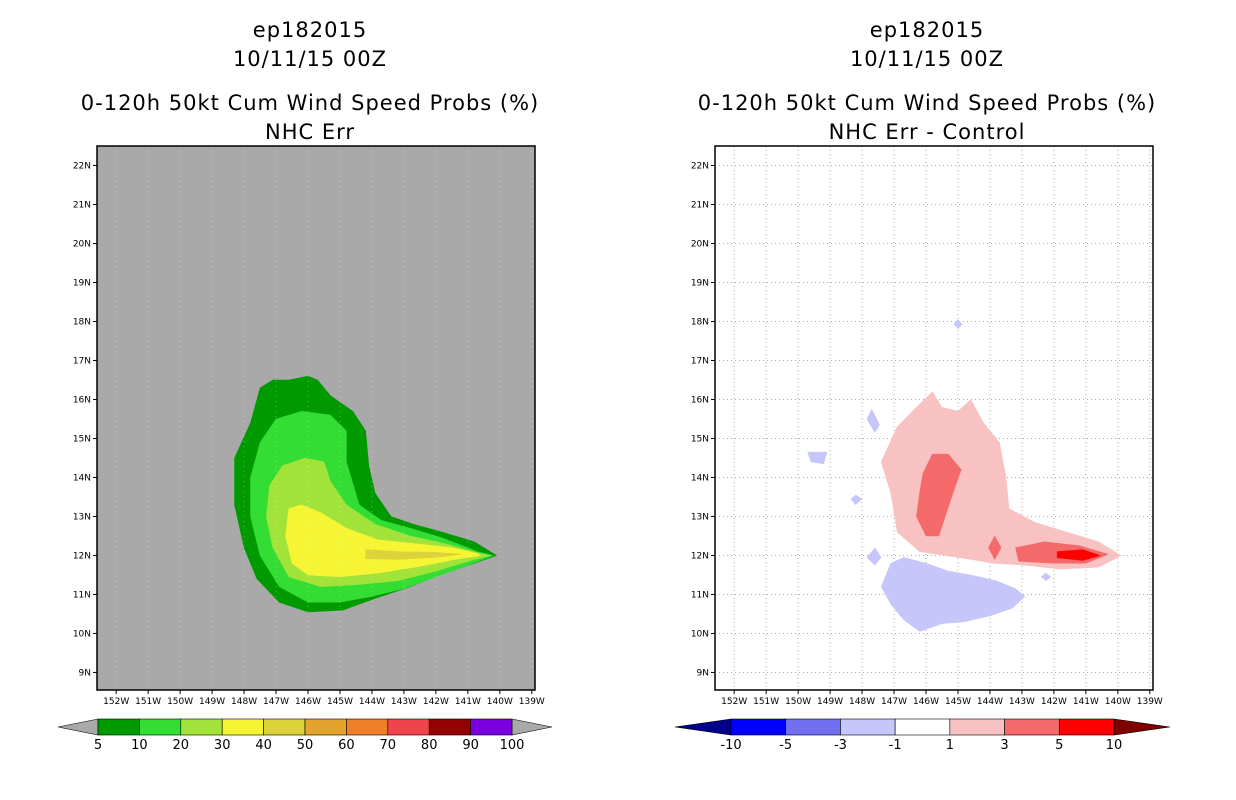 This screenshot has width=1236, height=800. What do you see at coordinates (305, 745) in the screenshot?
I see `left-colorbar-label: 50` at bounding box center [305, 745].